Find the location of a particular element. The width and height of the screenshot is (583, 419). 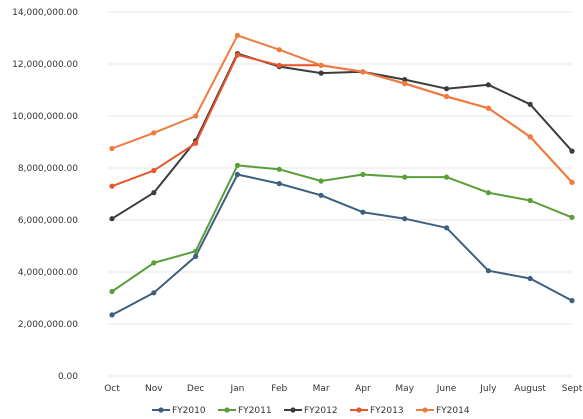

legend-item: FY2013 is located at coordinates (377, 411).